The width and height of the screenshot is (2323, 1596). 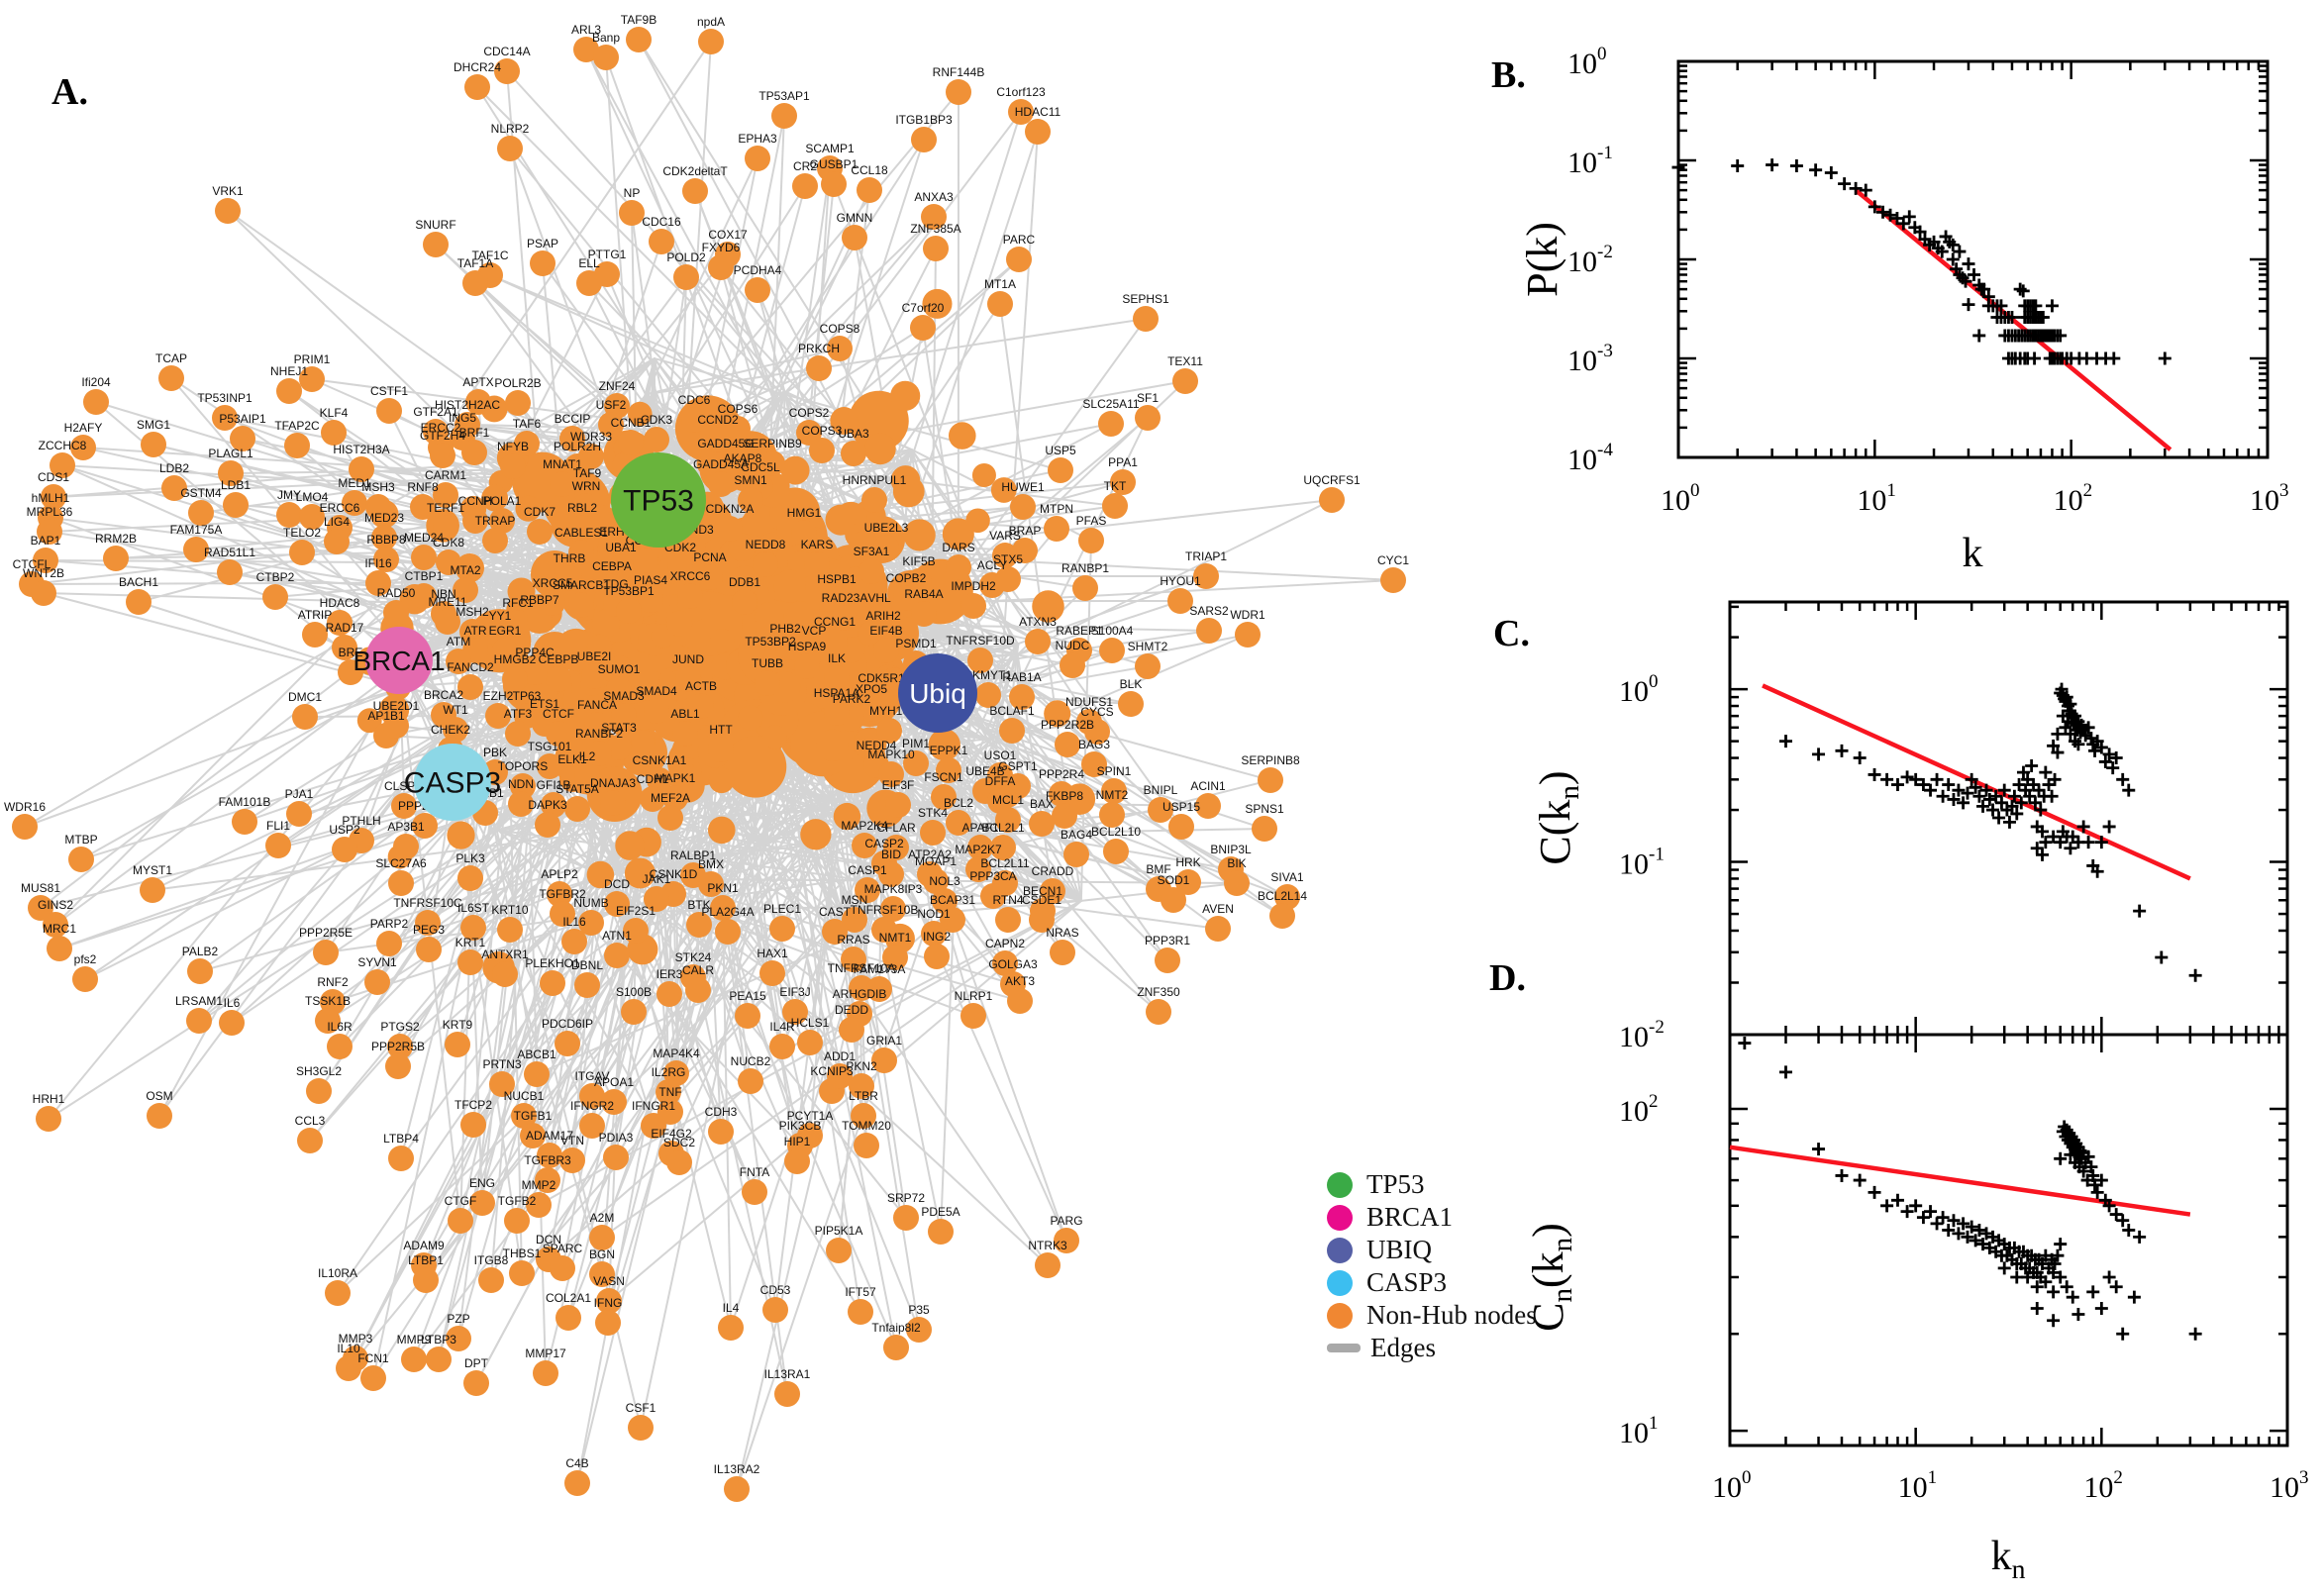 I want to click on network-node-label: COPS8, so click(x=840, y=329).